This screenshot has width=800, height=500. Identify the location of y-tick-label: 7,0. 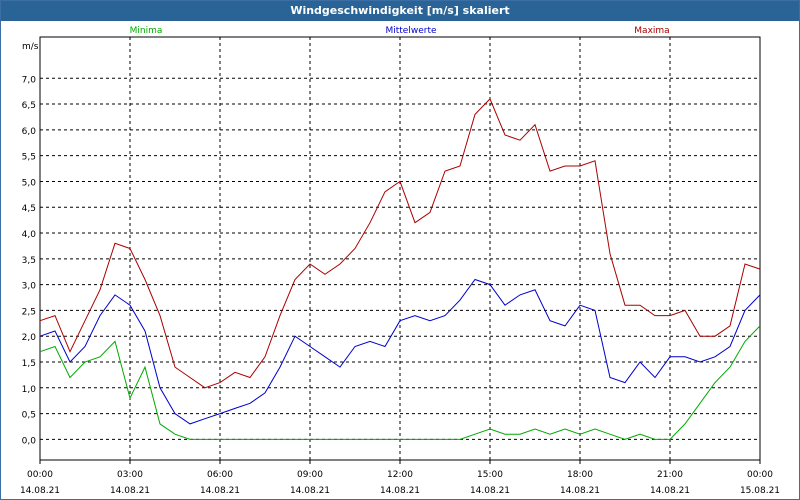
(29, 80).